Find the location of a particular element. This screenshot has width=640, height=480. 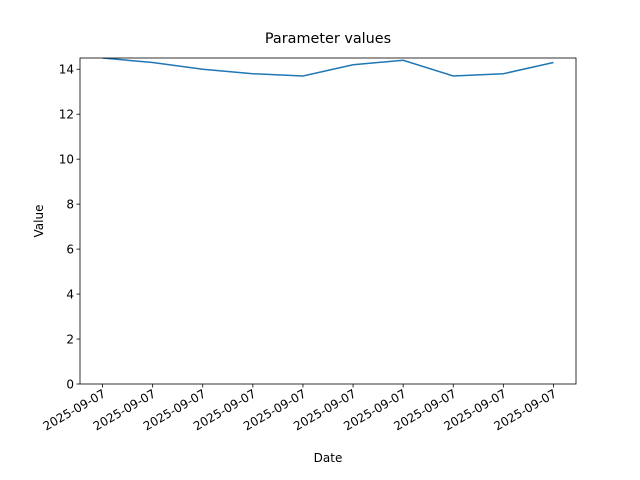

y-tick-label: 6 is located at coordinates (70, 250).